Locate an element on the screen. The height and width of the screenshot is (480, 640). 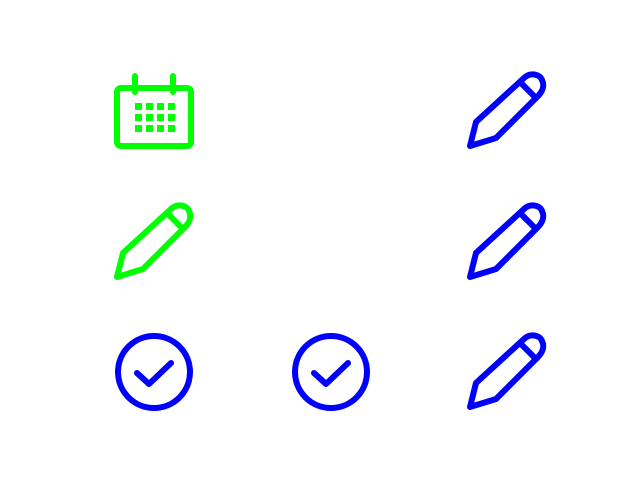
calendar-icon is located at coordinates (154, 111).